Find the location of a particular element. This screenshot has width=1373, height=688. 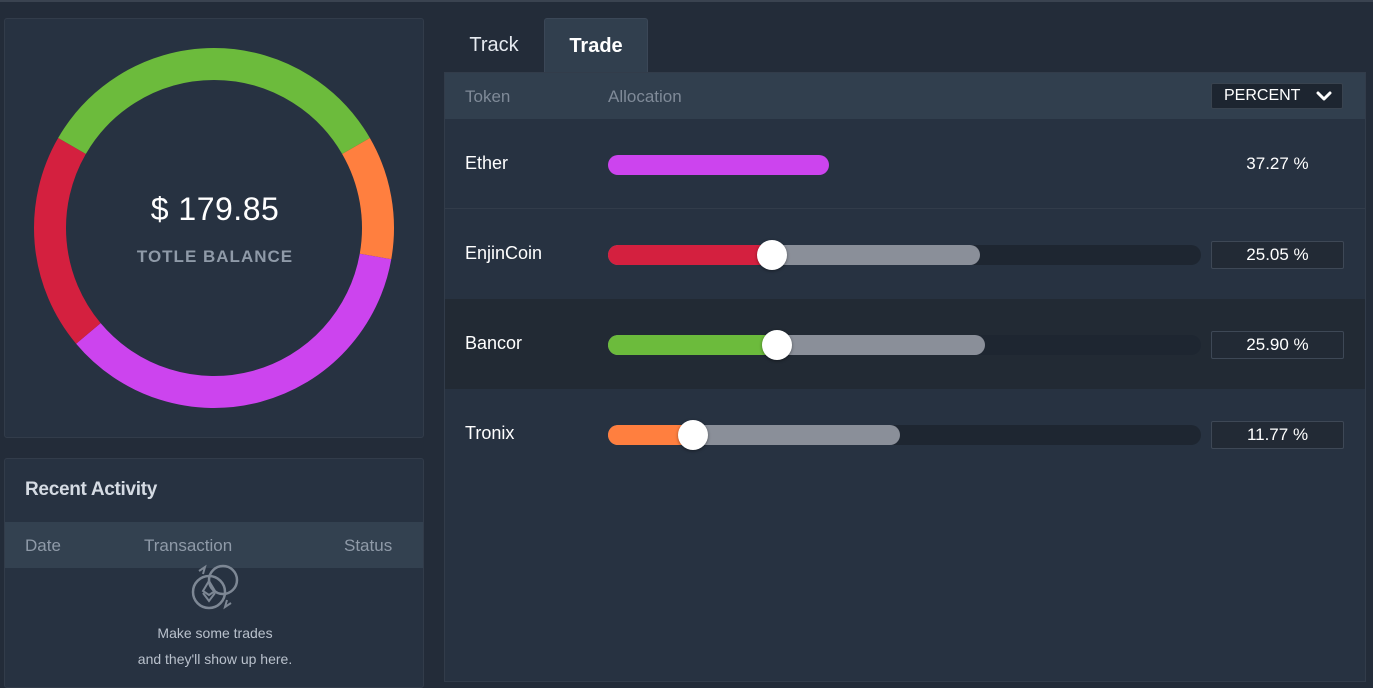

donut-segment-tronix is located at coordinates (367, 199).